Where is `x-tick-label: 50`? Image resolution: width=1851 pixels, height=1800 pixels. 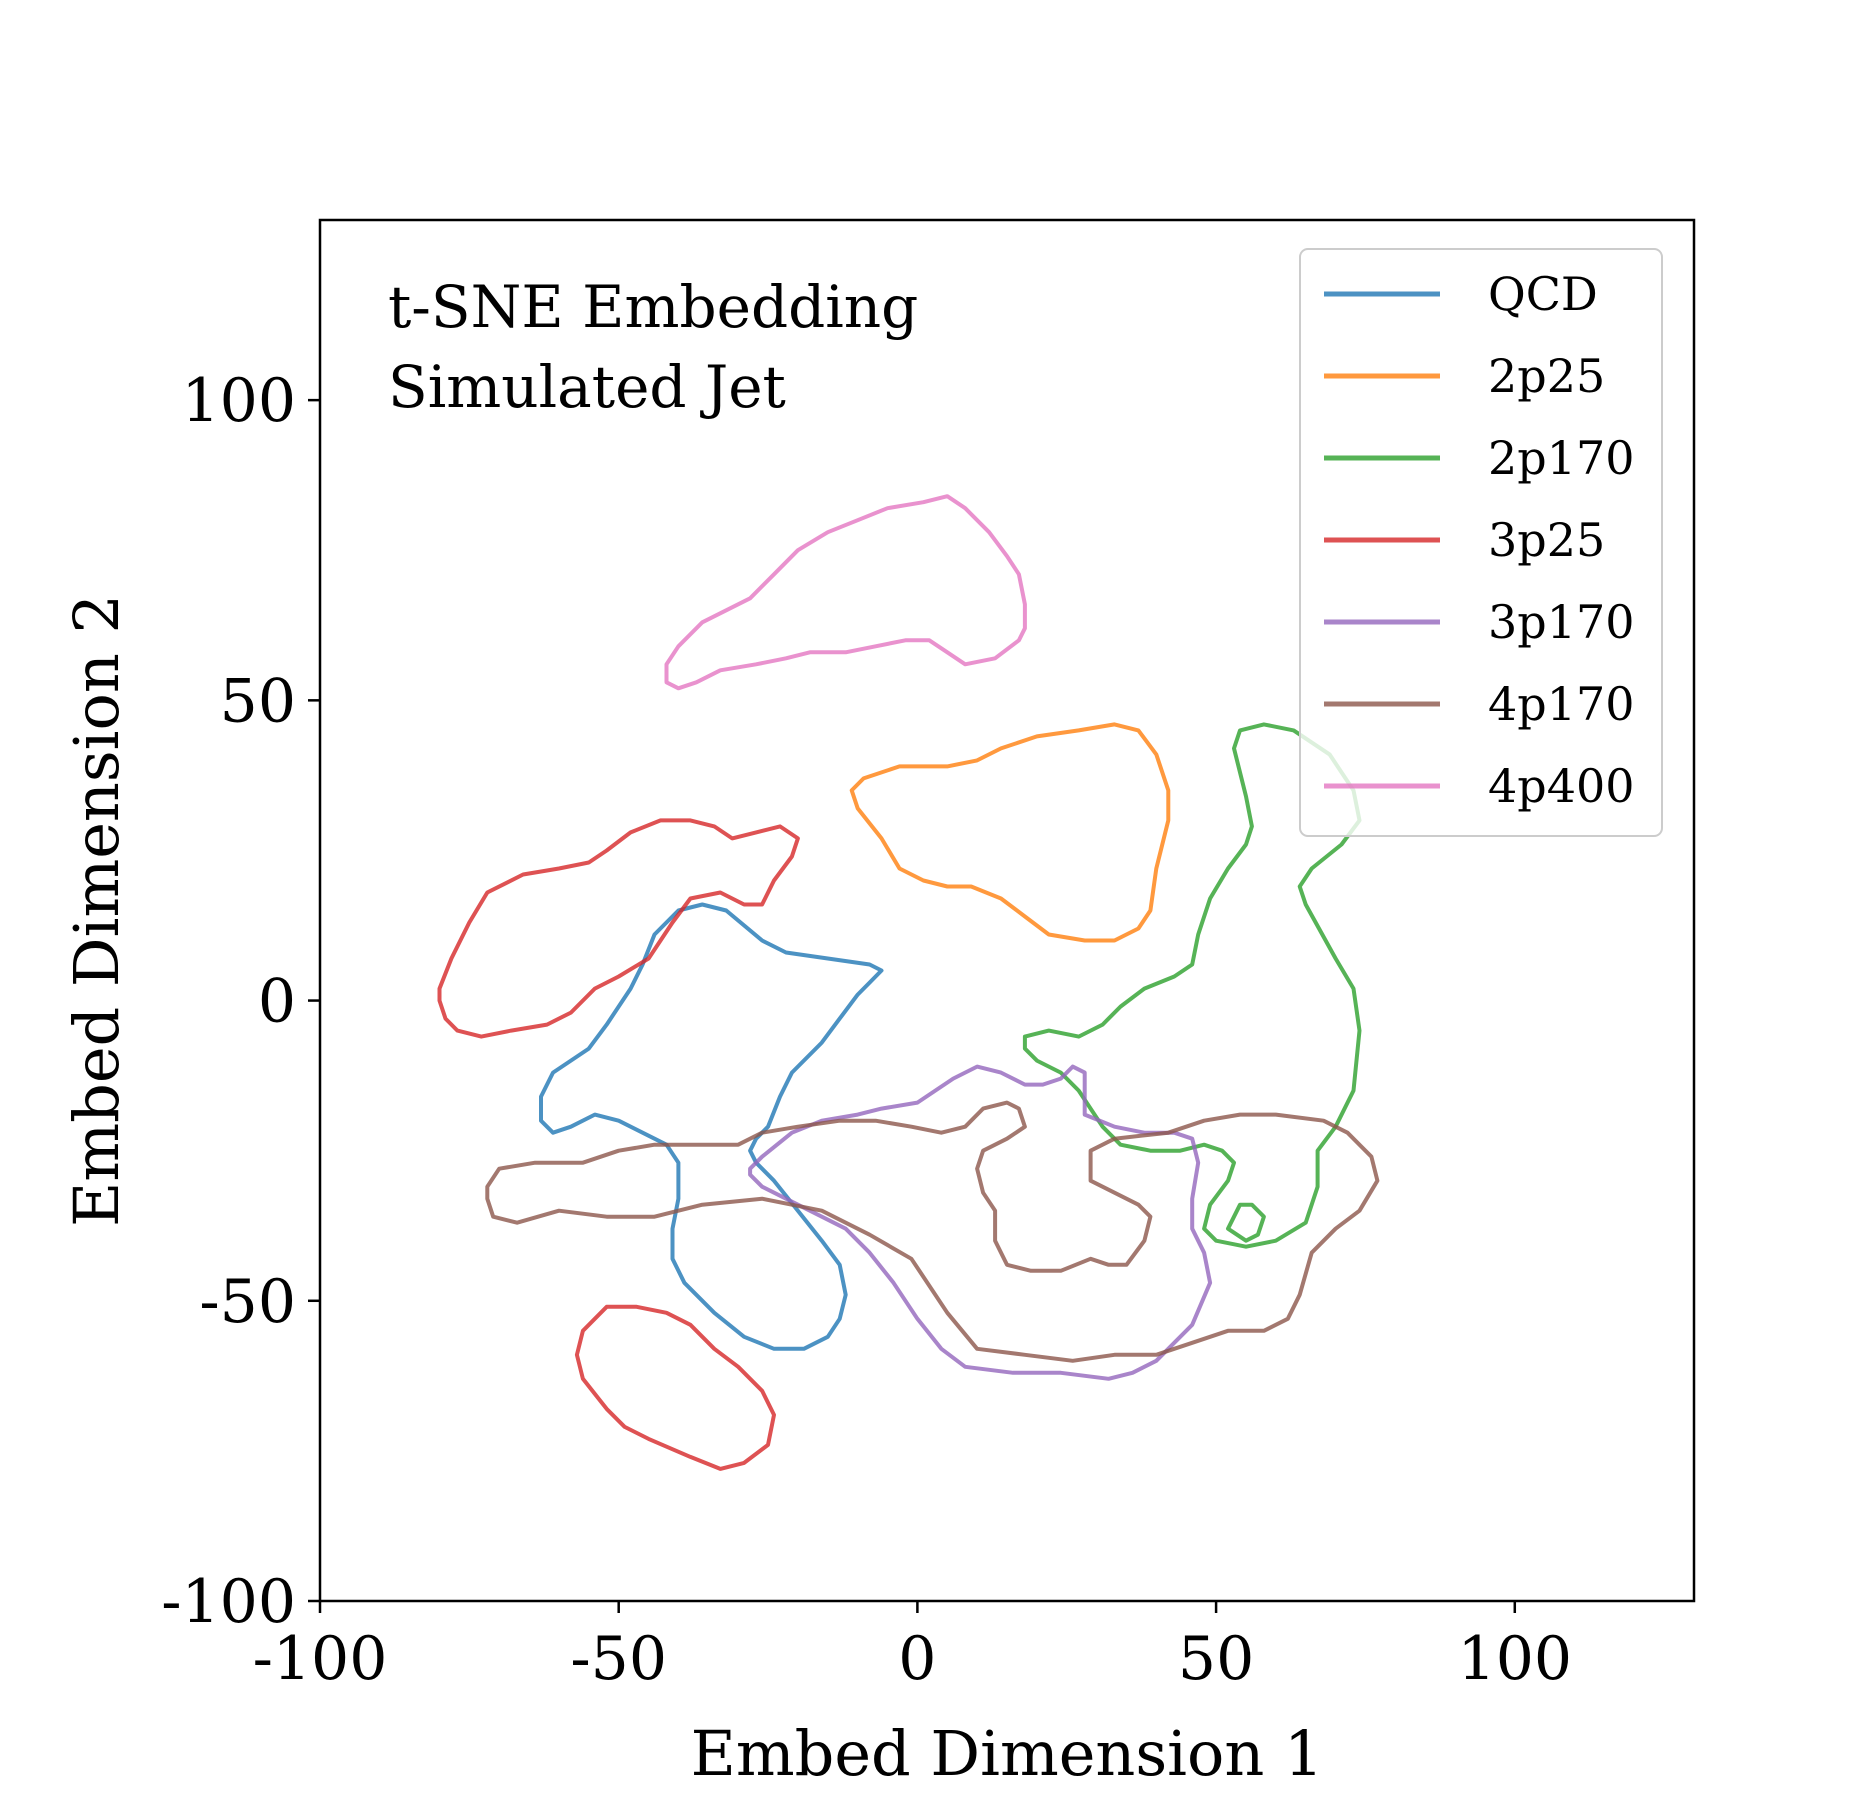 x-tick-label: 50 is located at coordinates (1216, 1659).